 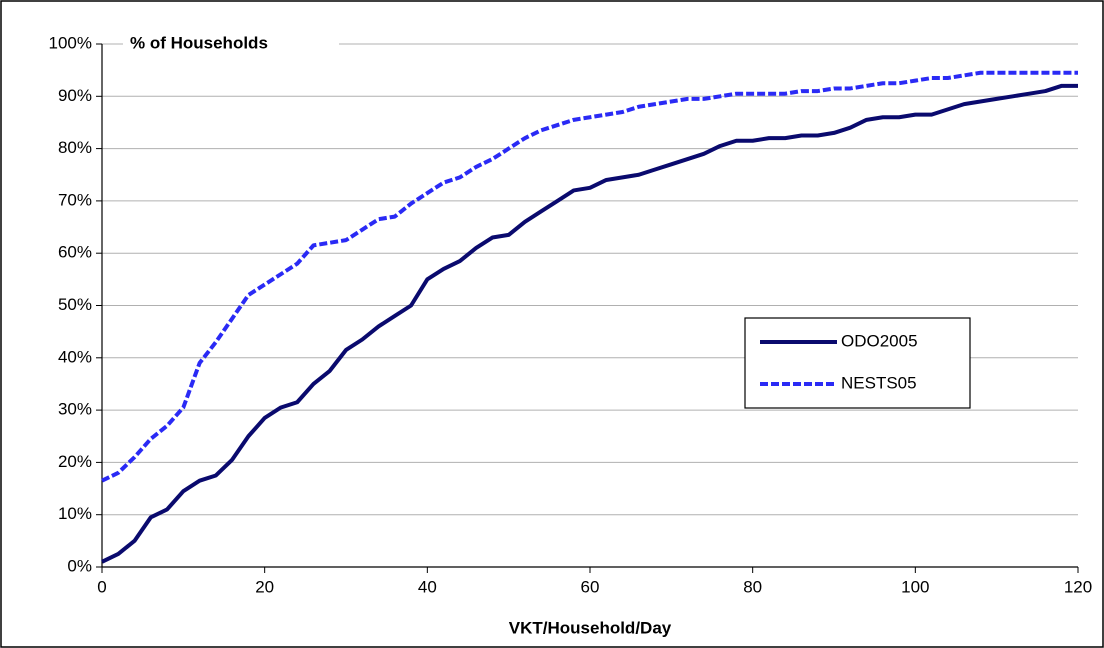 I want to click on x-tick-label: 80, so click(x=752, y=586).